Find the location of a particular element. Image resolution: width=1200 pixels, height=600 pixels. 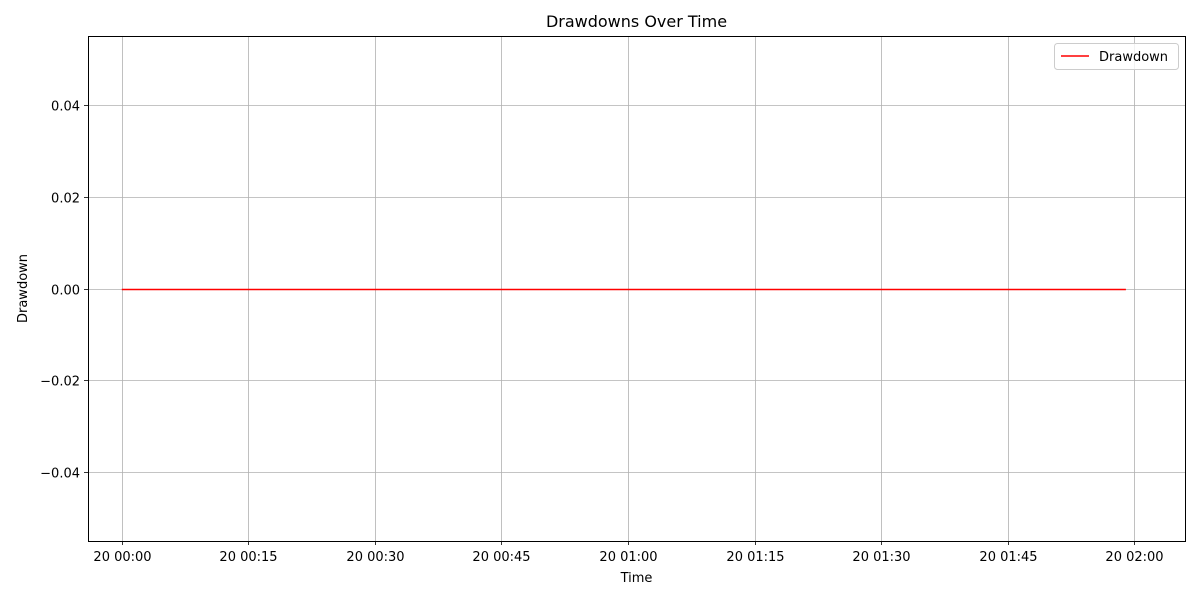

x-tick-label: 20 00:00 is located at coordinates (122, 557).